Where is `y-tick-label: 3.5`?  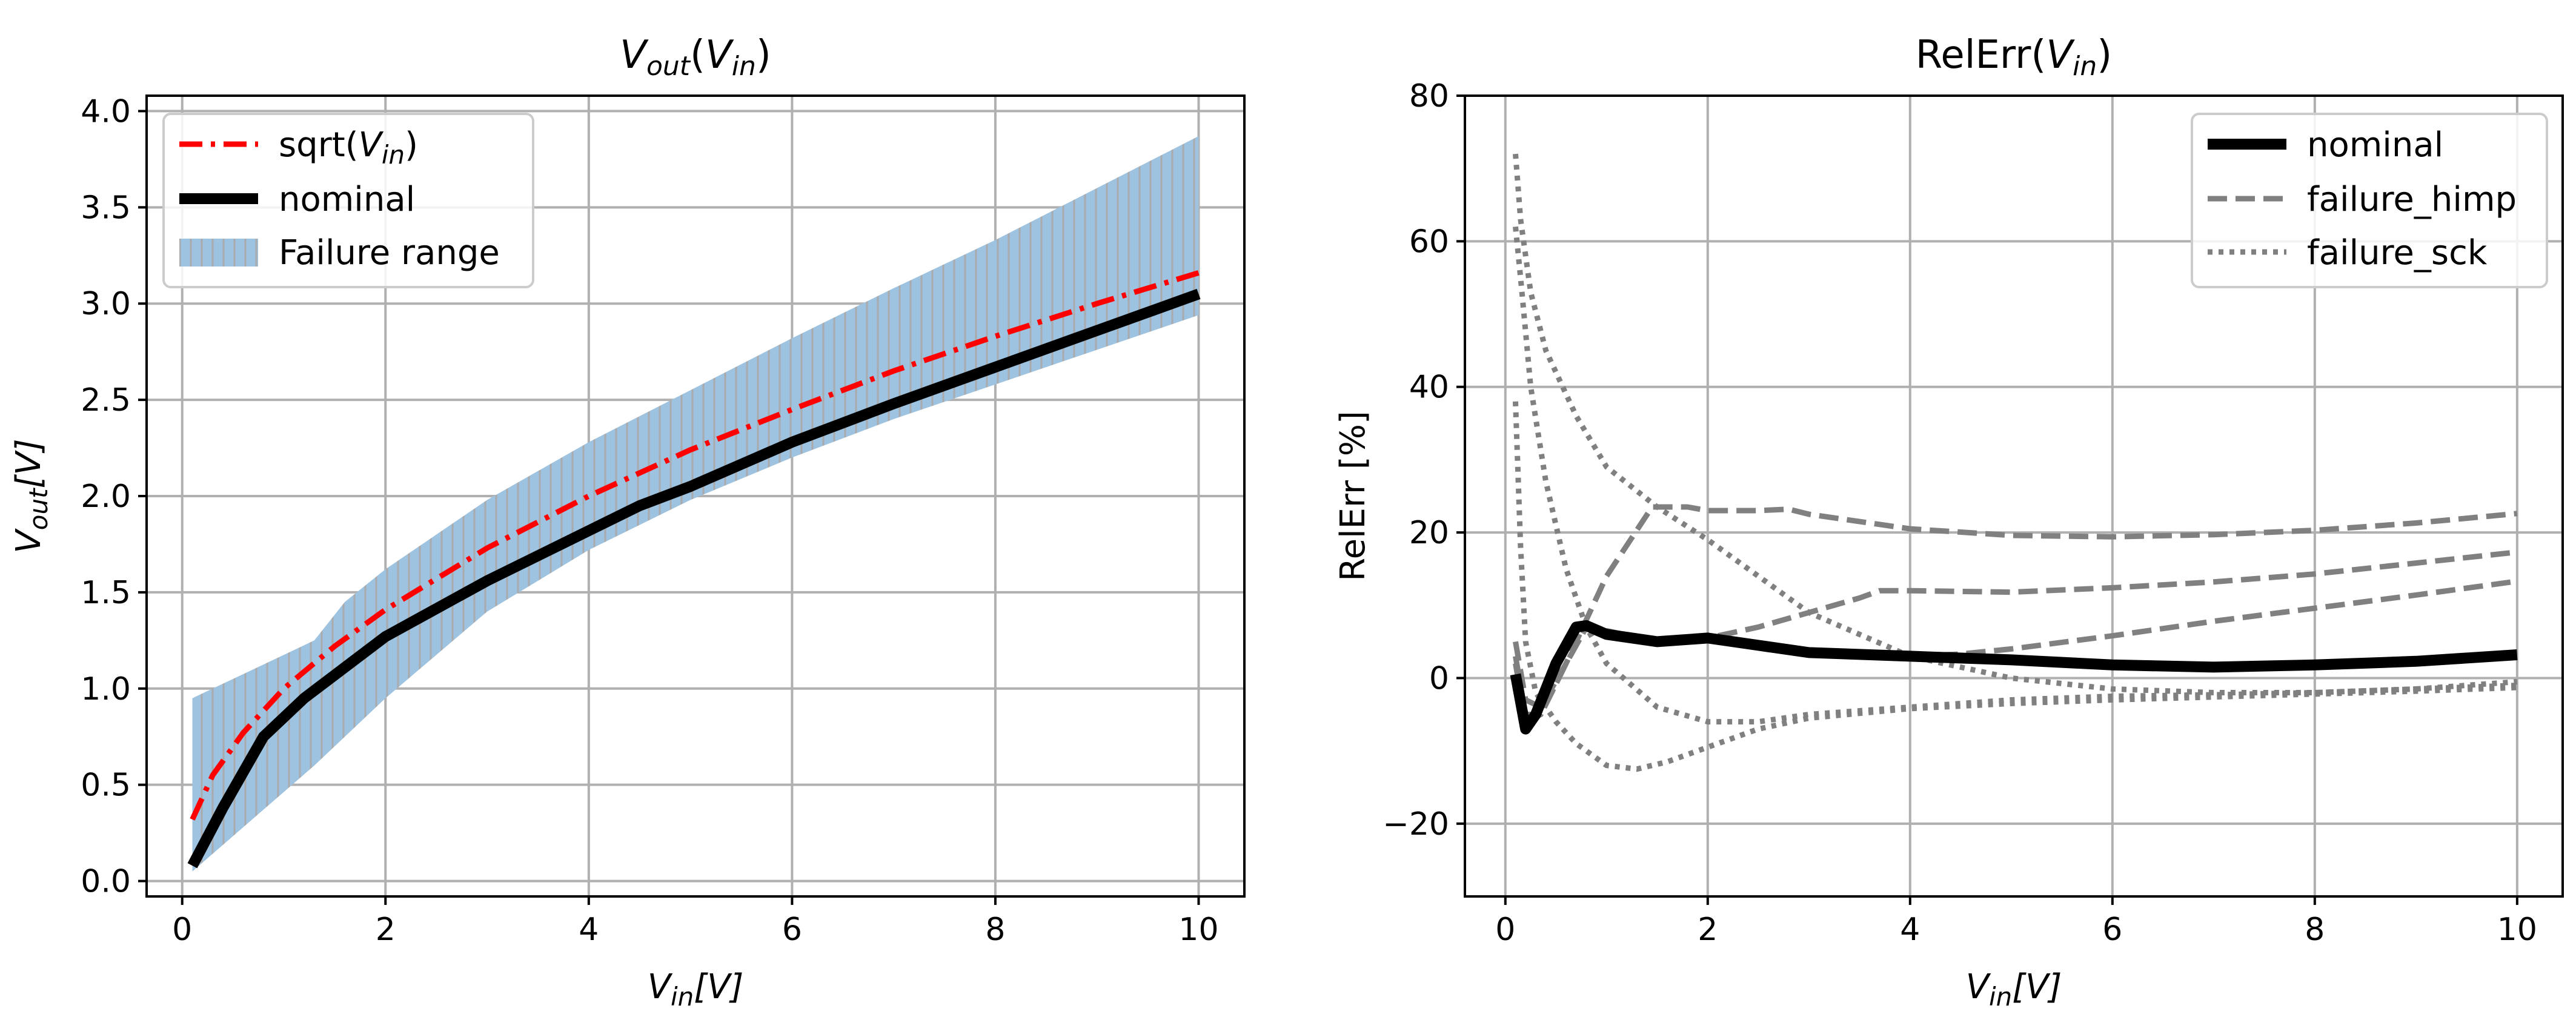 y-tick-label: 3.5 is located at coordinates (106, 208).